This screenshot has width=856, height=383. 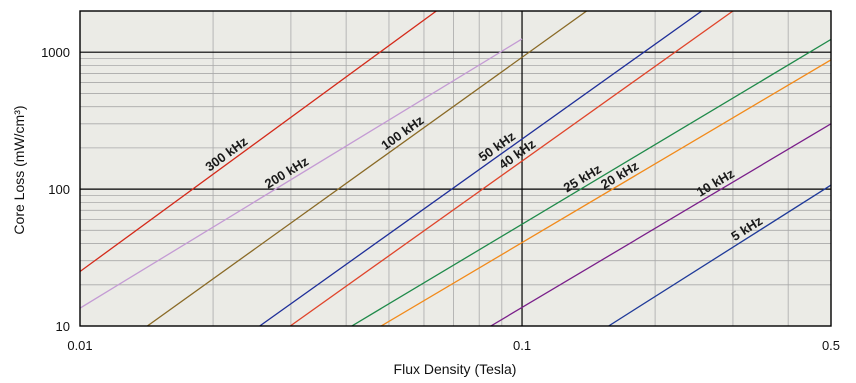 What do you see at coordinates (79, 345) in the screenshot?
I see `x-tick-label: 0.01` at bounding box center [79, 345].